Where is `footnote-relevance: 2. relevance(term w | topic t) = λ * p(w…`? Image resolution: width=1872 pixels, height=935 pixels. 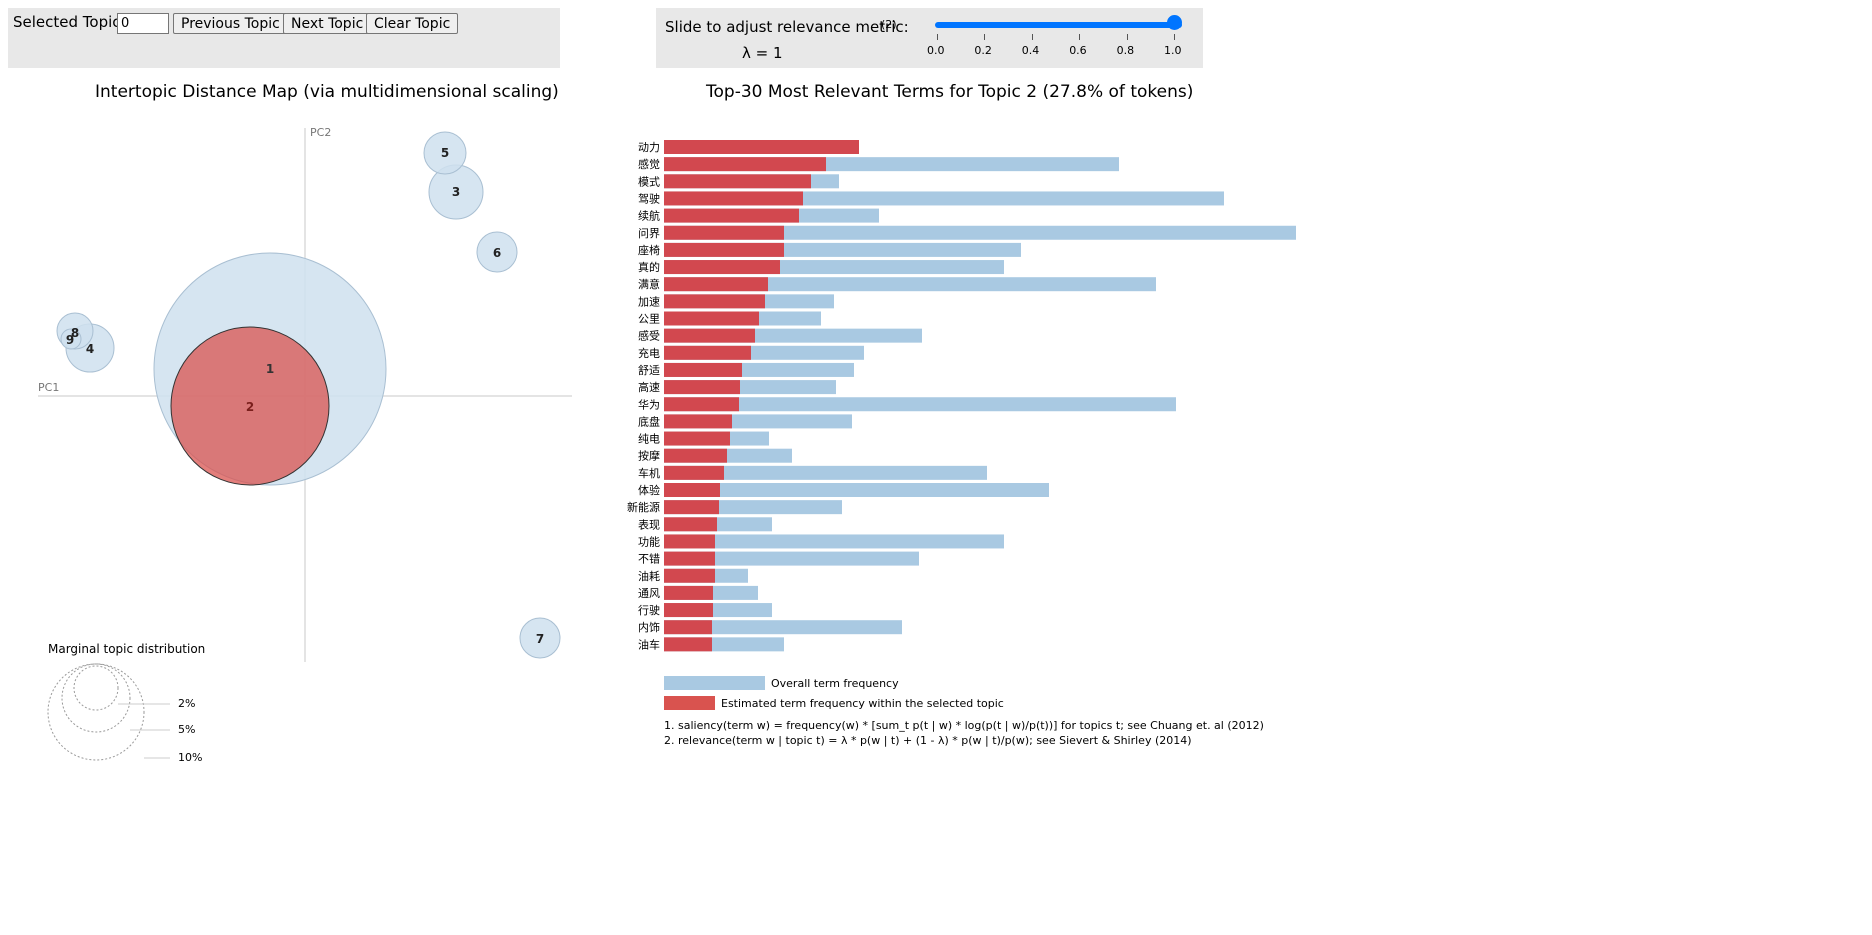
footnote-relevance: 2. relevance(term w | topic t) = λ * p(w… is located at coordinates (928, 740).